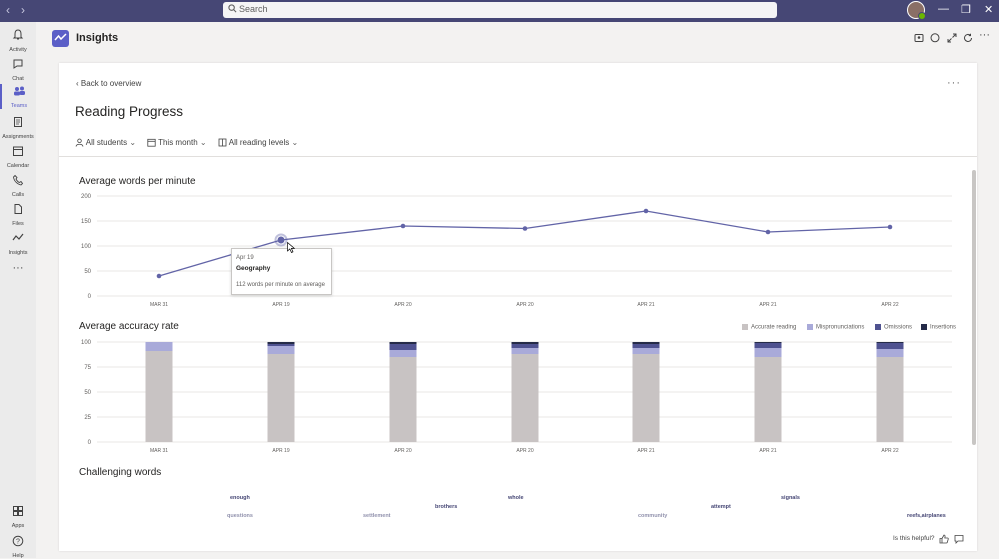 This screenshot has height=559, width=999. Describe the element at coordinates (137, 181) in the screenshot. I see `wpm-chart-title: Average words per minute` at that location.